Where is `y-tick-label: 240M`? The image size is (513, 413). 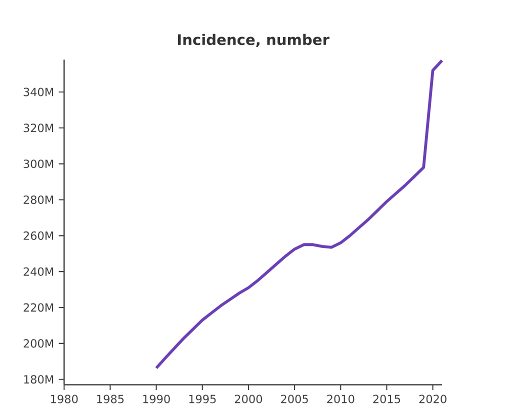
y-tick-label: 240M is located at coordinates (39, 271).